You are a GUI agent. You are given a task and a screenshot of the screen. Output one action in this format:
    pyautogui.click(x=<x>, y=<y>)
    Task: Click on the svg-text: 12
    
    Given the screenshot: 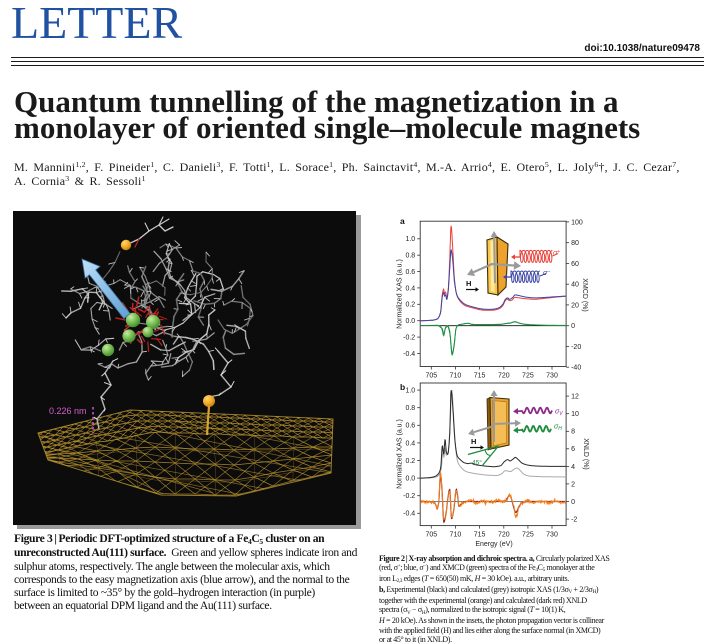 What is the action you would take?
    pyautogui.click(x=575, y=397)
    